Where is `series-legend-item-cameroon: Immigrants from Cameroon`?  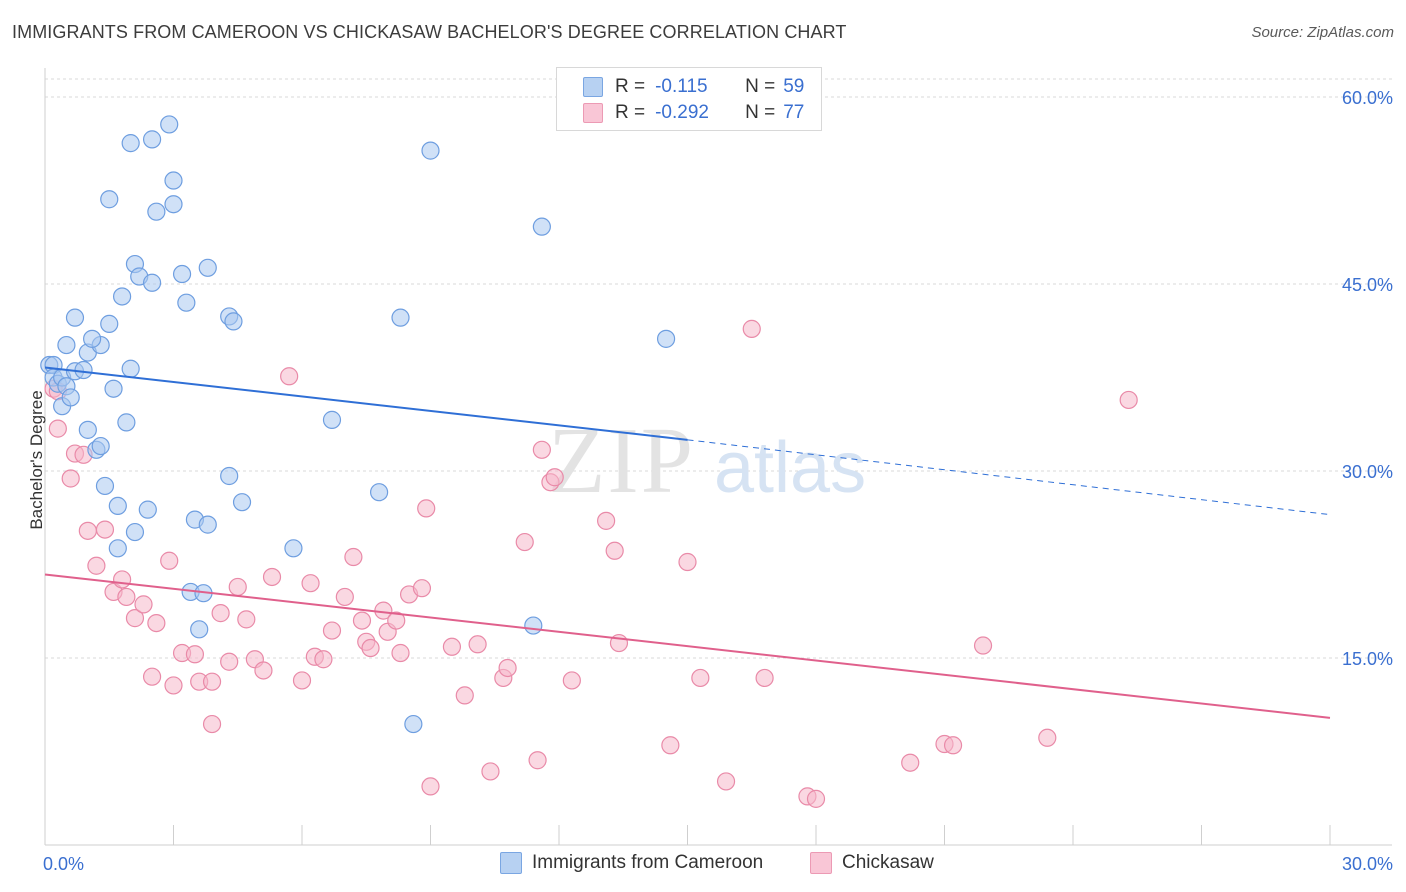
series-legend-item-cameroon: Immigrants from Cameroon is located at coordinates (631, 863).